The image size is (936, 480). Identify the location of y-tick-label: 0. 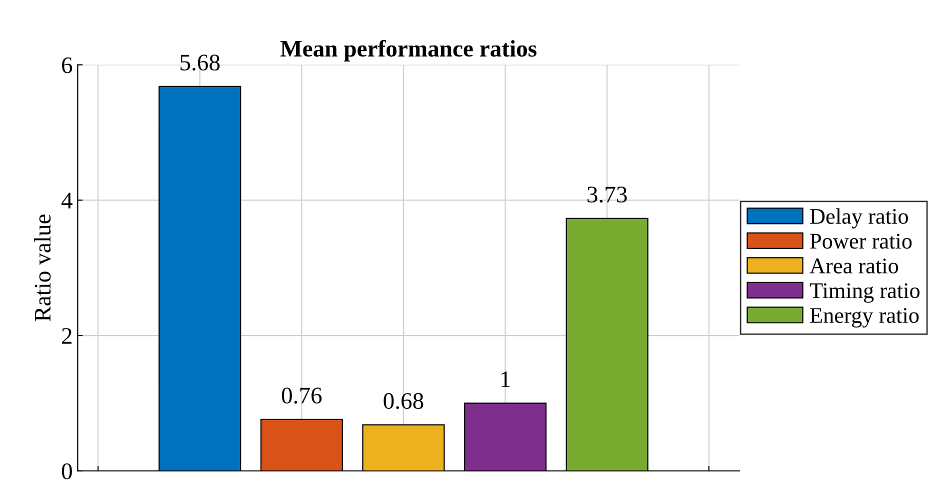
(67, 471).